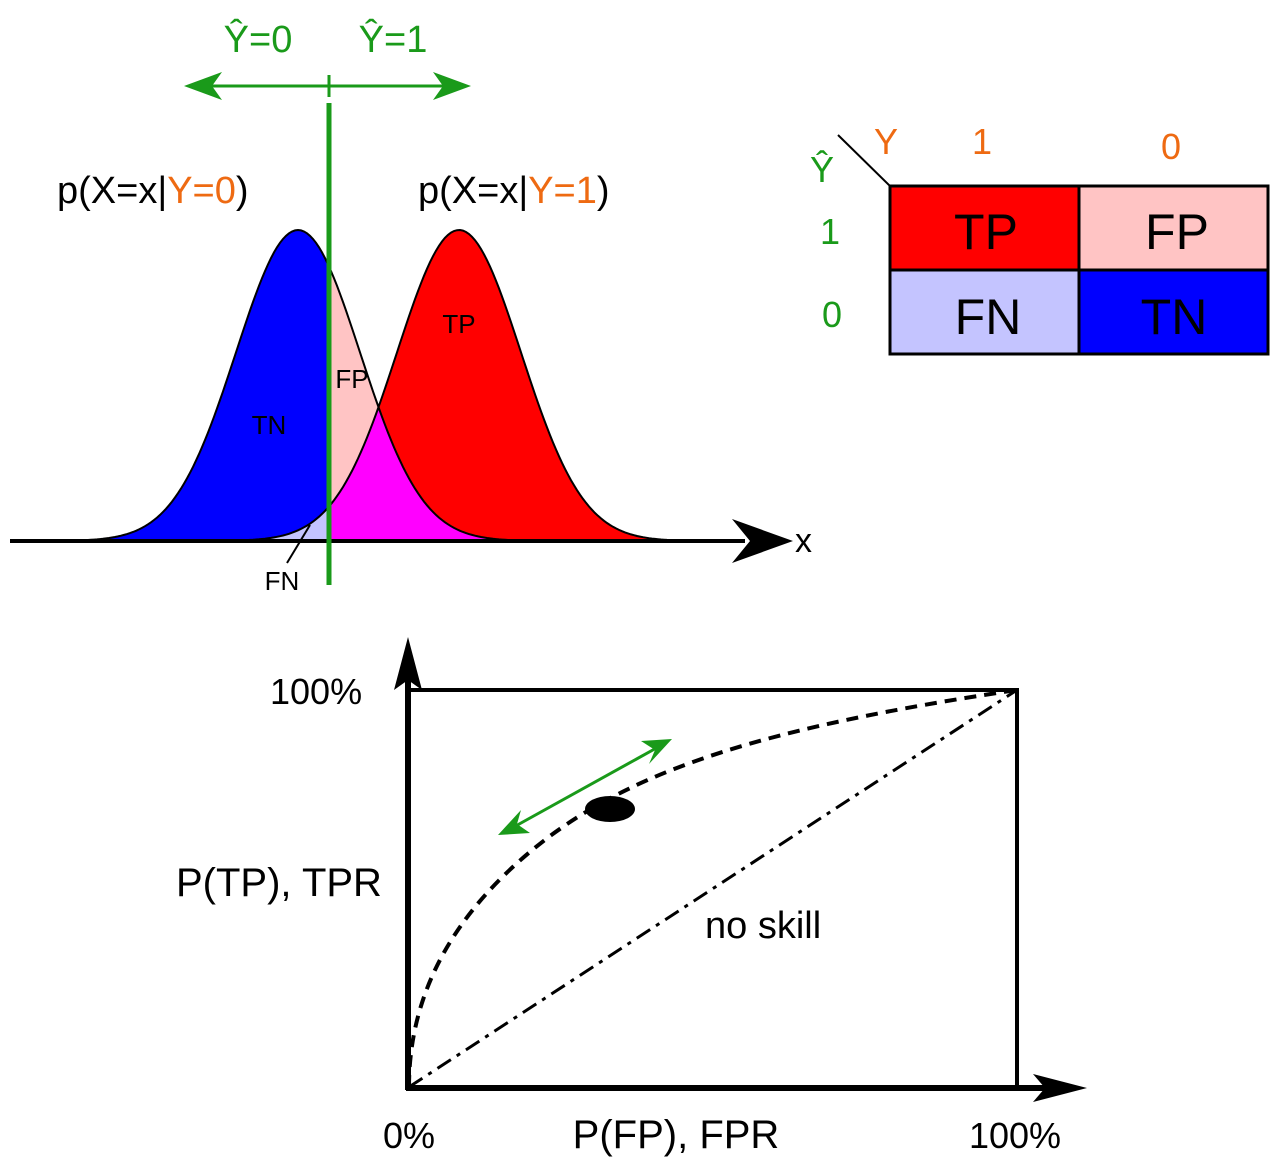 This screenshot has height=1166, width=1280. I want to click on cell-fp, so click(1173, 228).